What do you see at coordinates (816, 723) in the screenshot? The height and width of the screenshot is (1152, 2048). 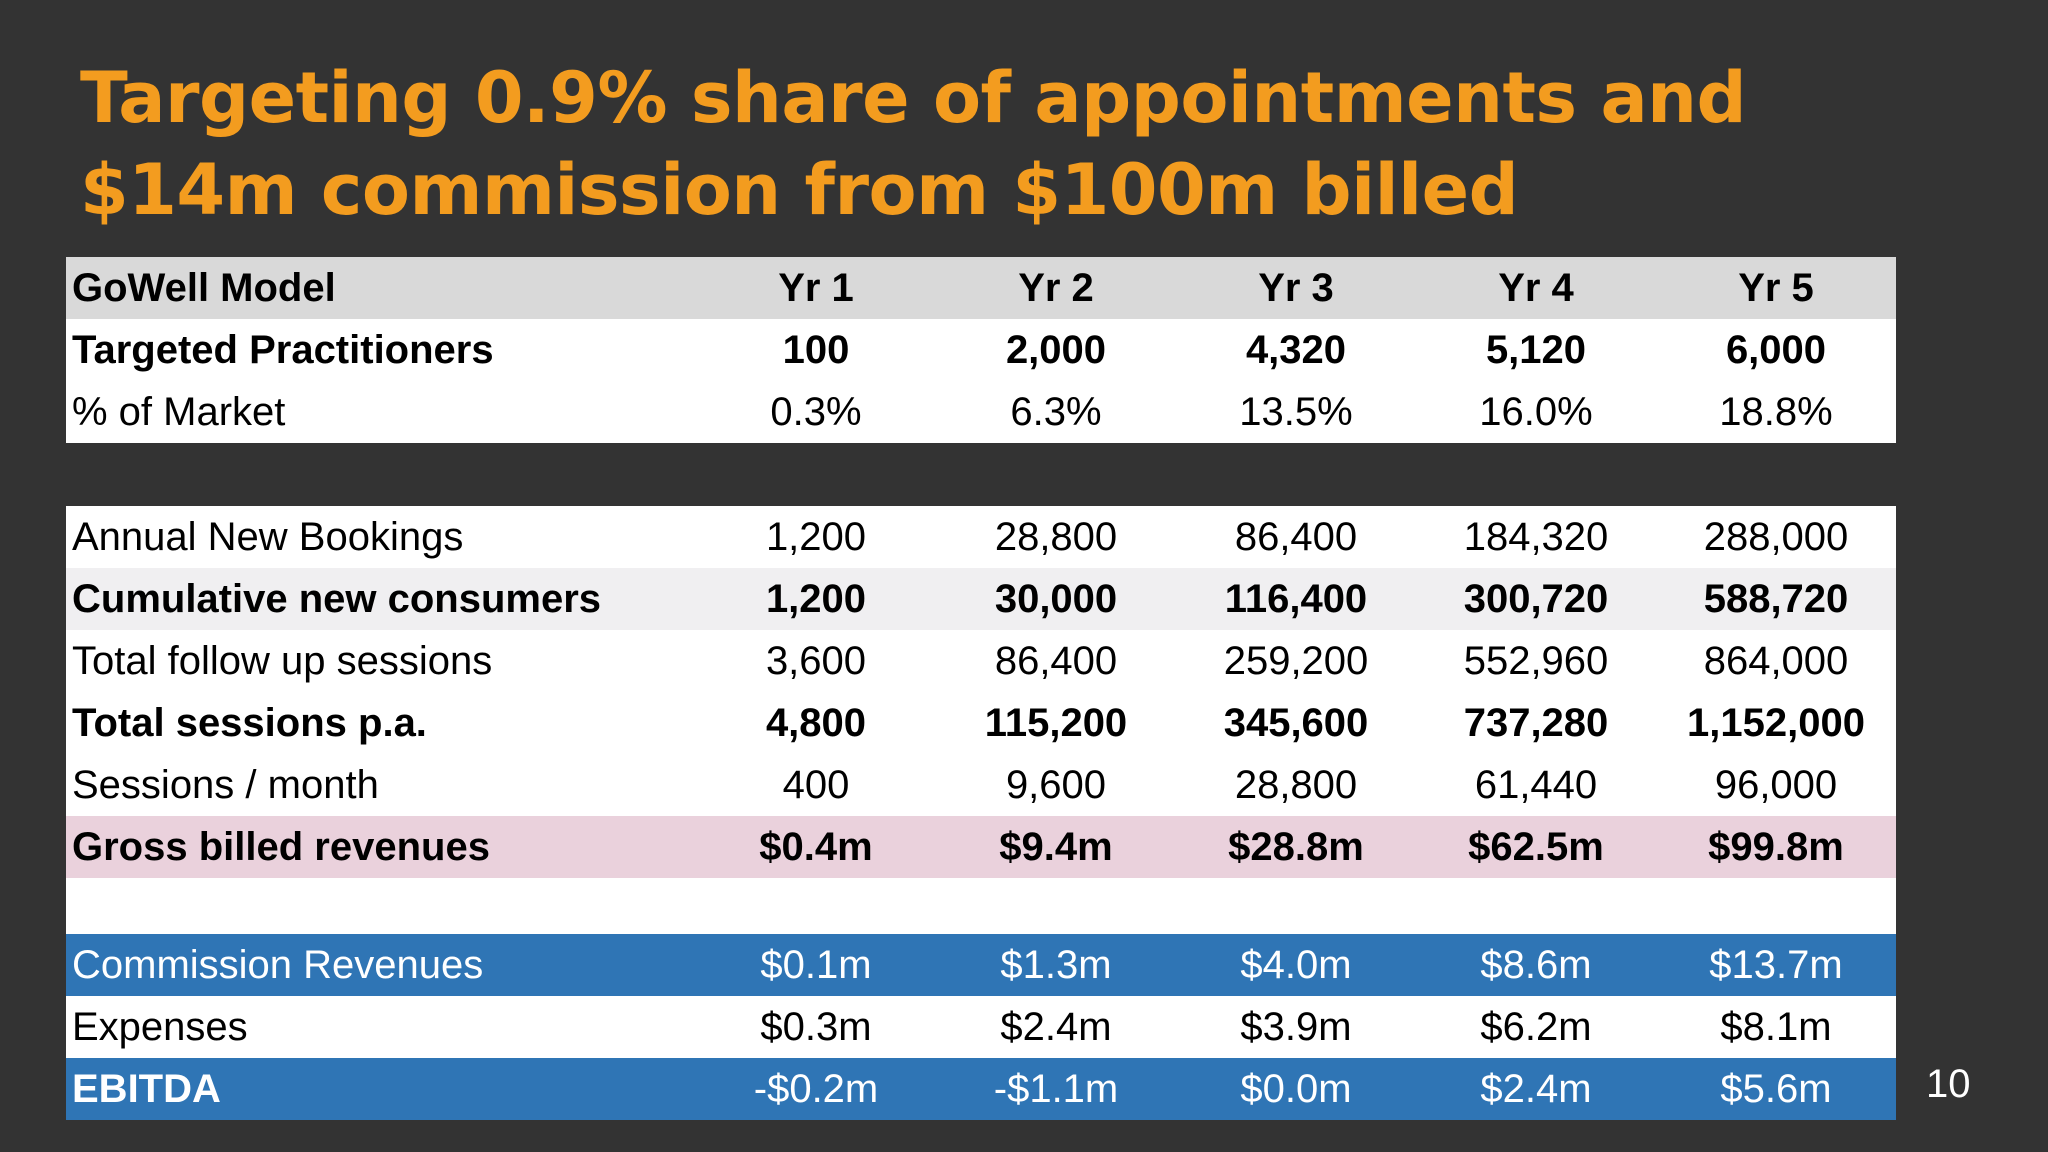 I see `cell-value: 4,800` at bounding box center [816, 723].